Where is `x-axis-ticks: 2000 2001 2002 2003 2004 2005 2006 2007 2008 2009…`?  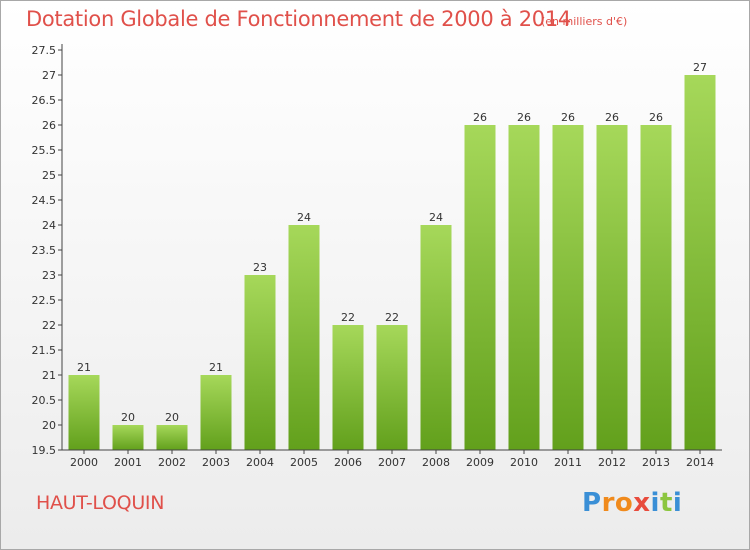
x-axis-ticks: 2000 2001 2002 2003 2004 2005 2006 2007 2008 2009… is located at coordinates (392, 459).